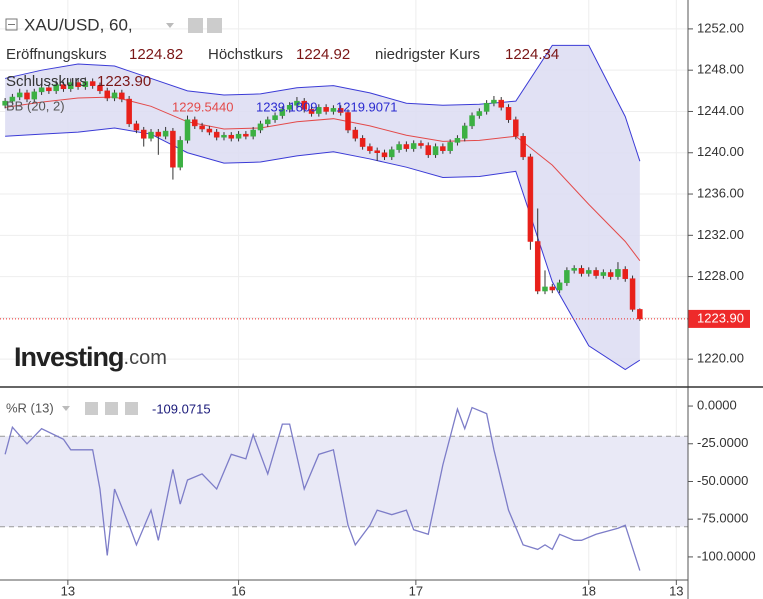 The image size is (763, 599). I want to click on x-tick-label: 16, so click(238, 590).